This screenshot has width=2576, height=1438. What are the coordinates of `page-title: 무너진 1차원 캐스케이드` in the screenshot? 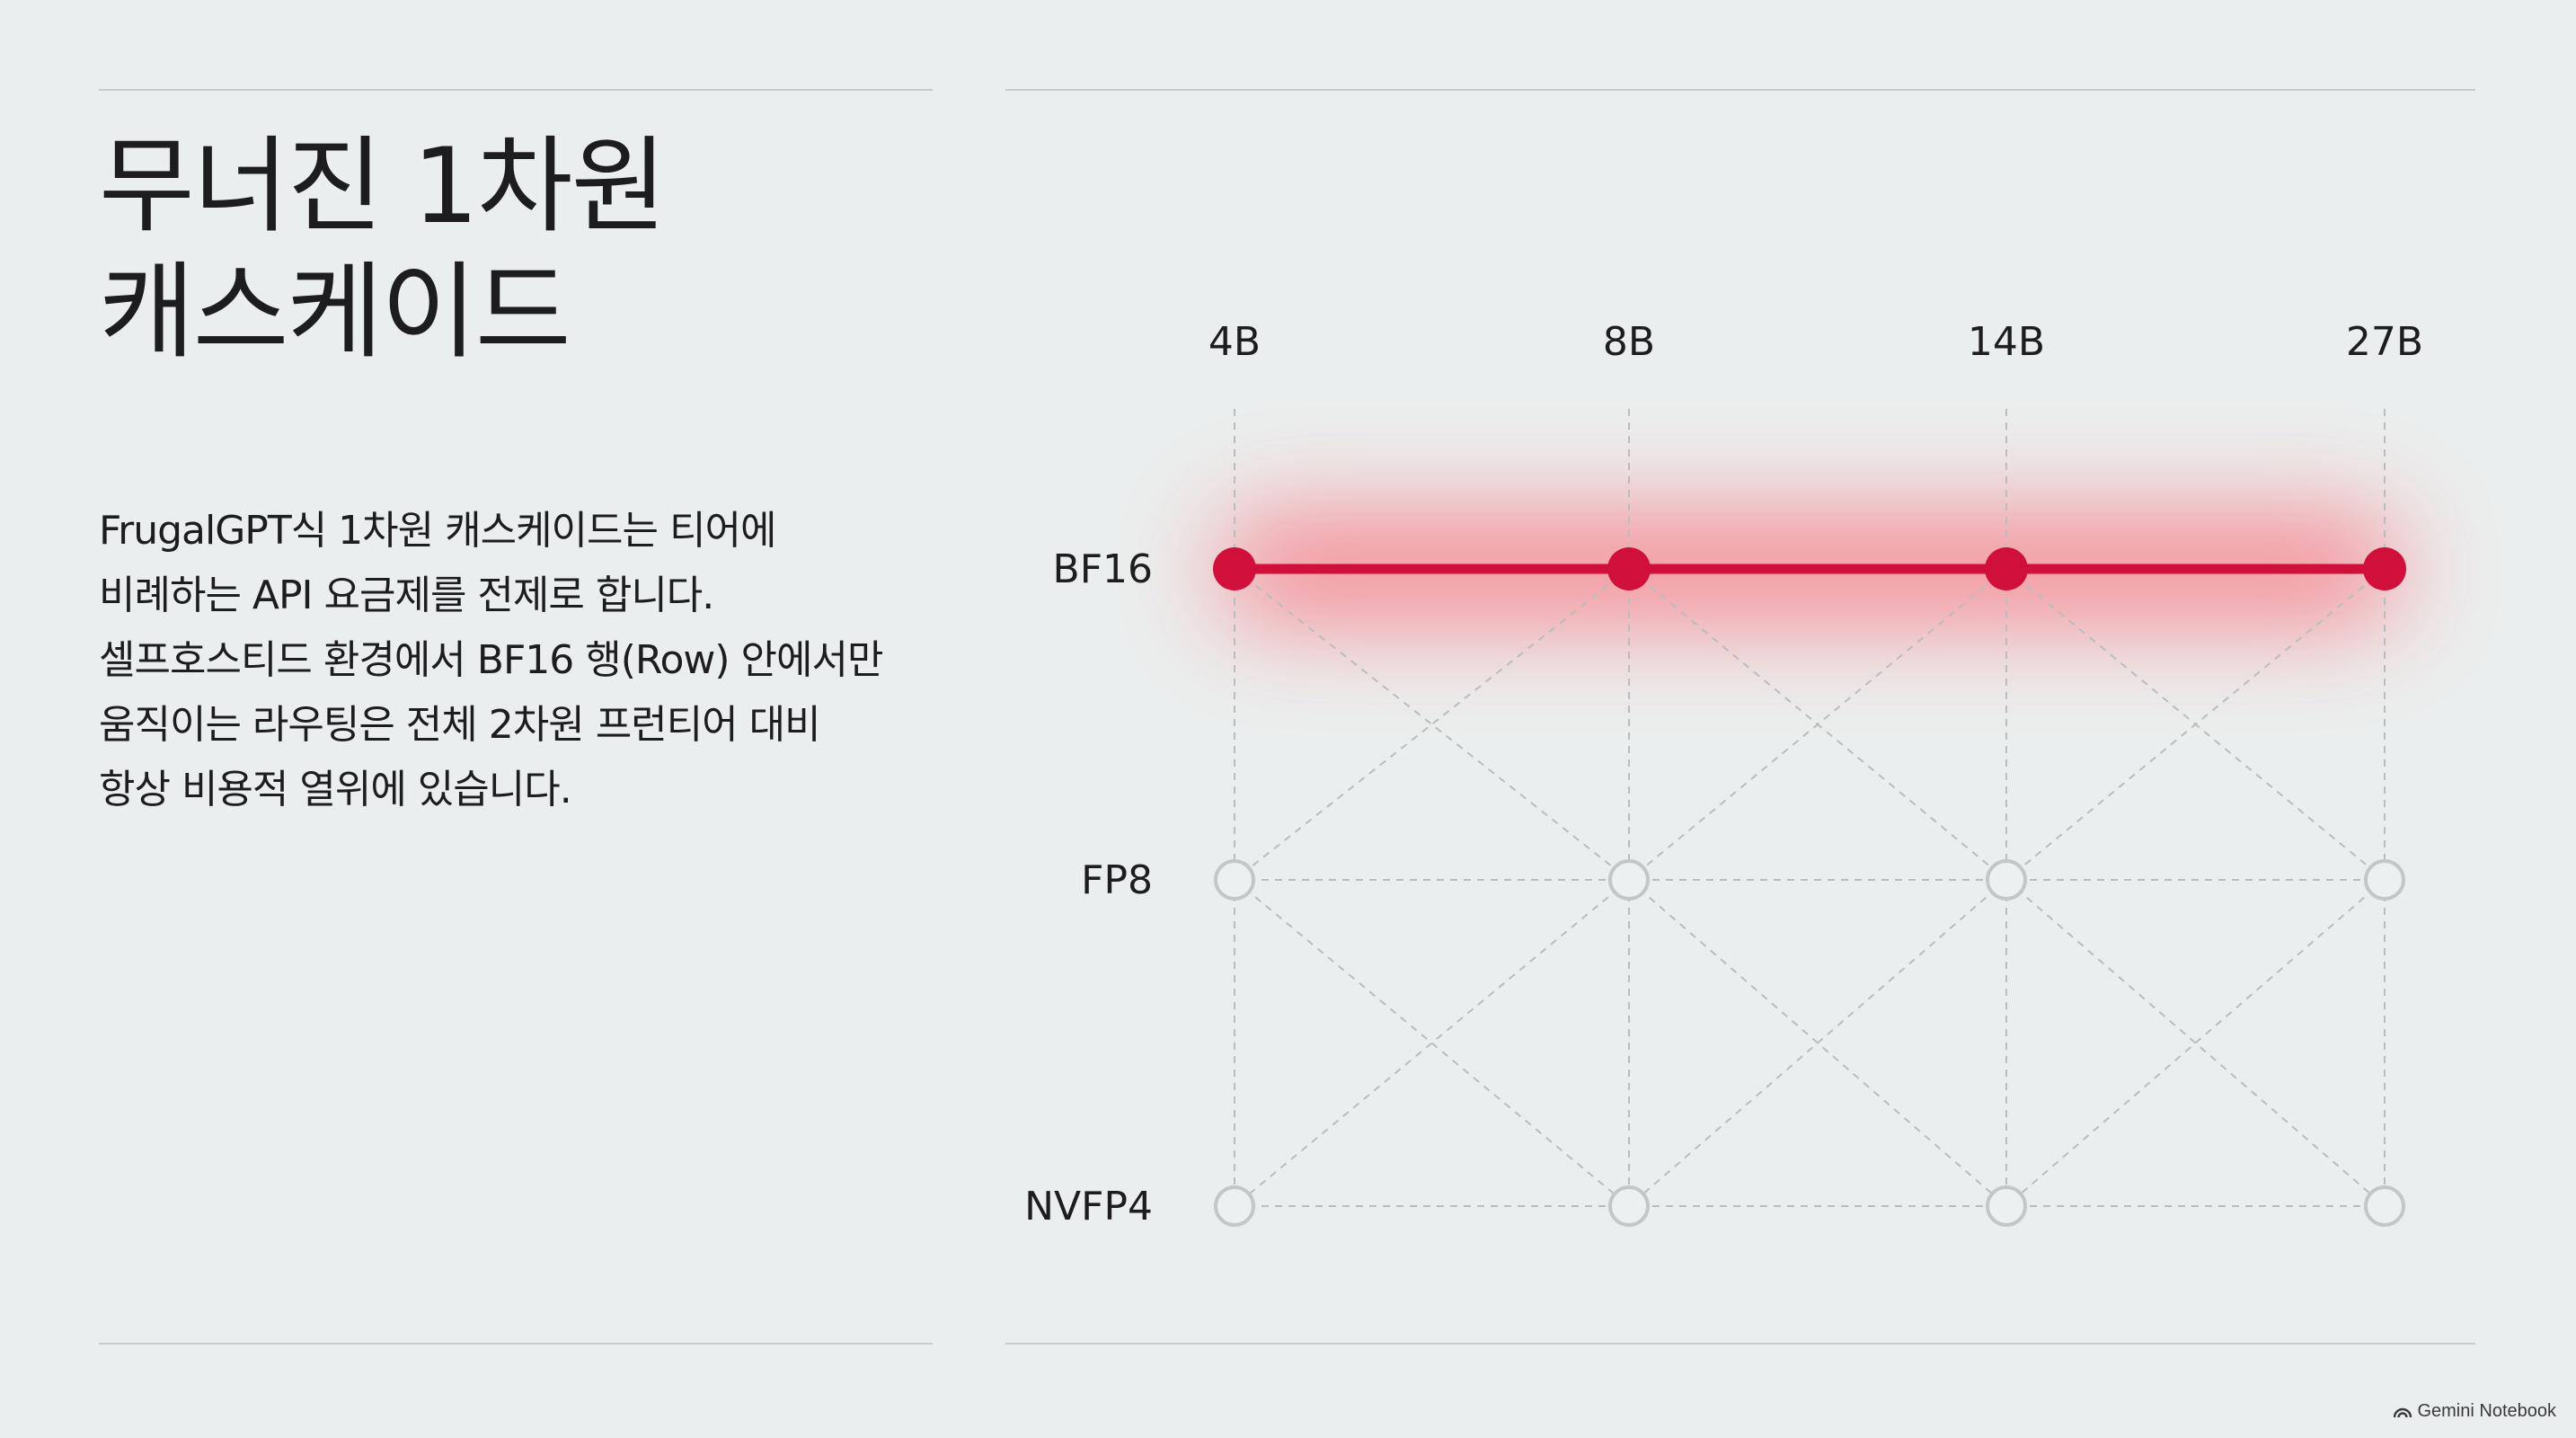 It's located at (383, 250).